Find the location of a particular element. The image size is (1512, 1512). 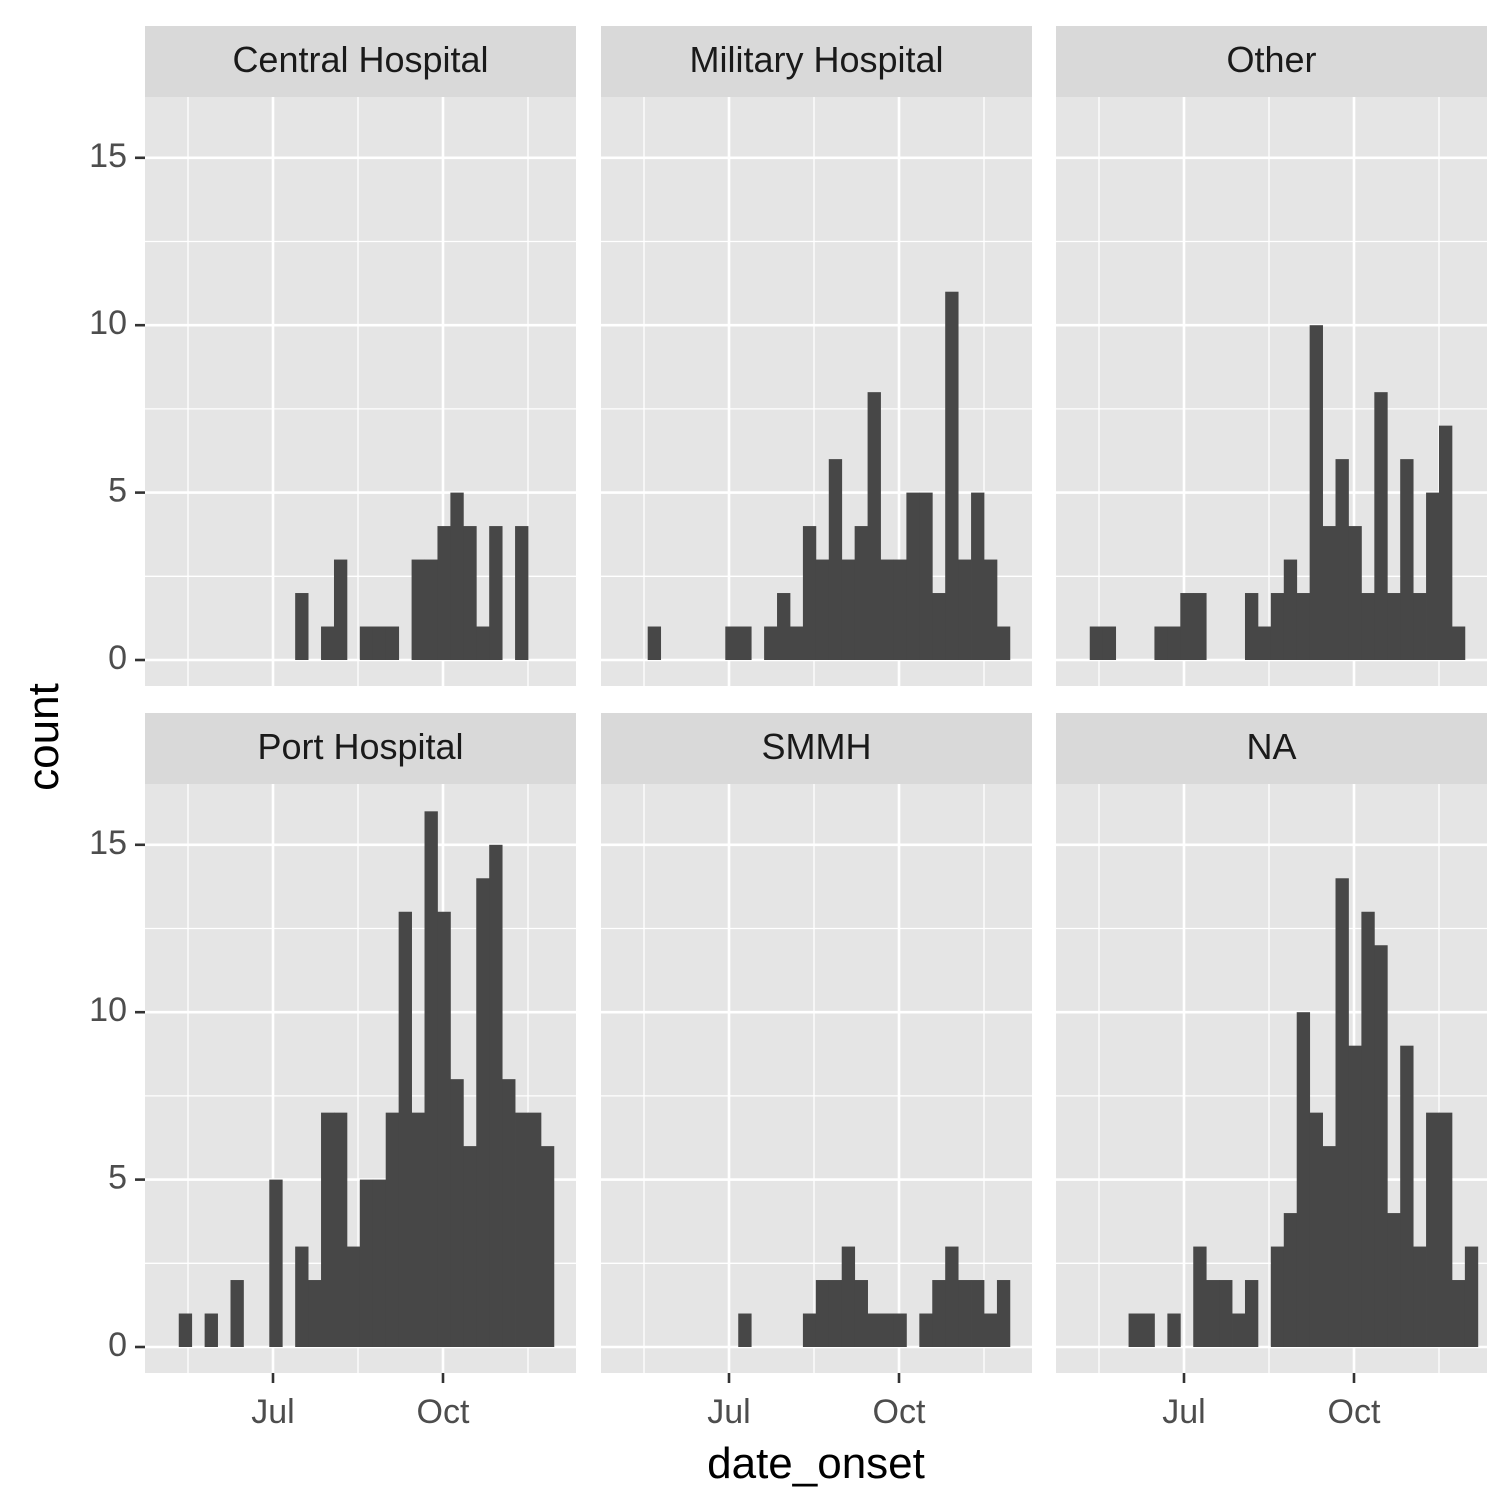

x-tick-label: Oct is located at coordinates (1354, 1412).